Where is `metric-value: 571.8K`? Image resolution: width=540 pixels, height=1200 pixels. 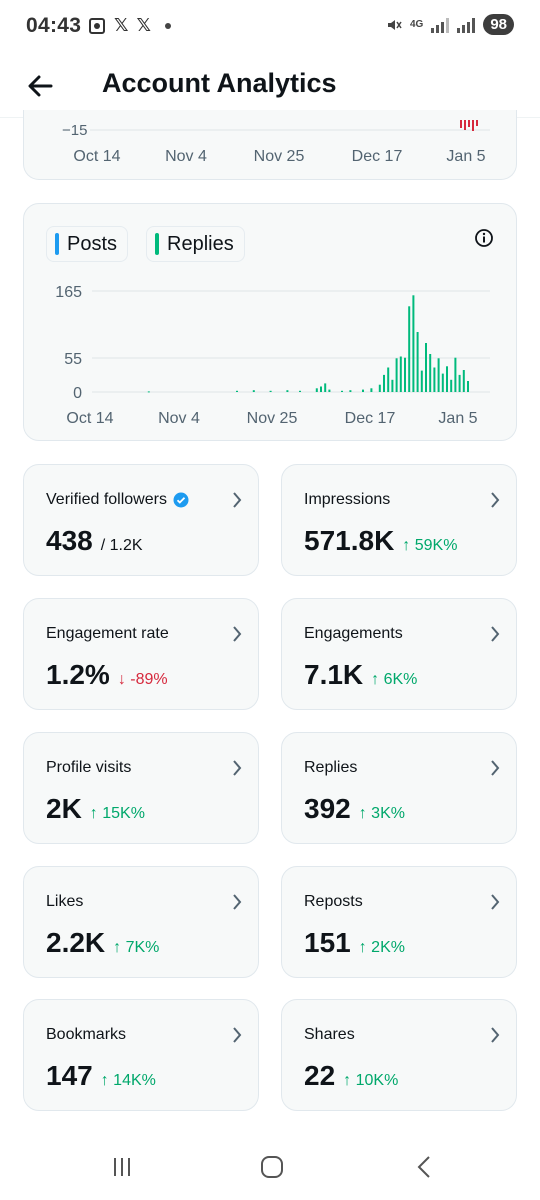
metric-value: 571.8K is located at coordinates (349, 540).